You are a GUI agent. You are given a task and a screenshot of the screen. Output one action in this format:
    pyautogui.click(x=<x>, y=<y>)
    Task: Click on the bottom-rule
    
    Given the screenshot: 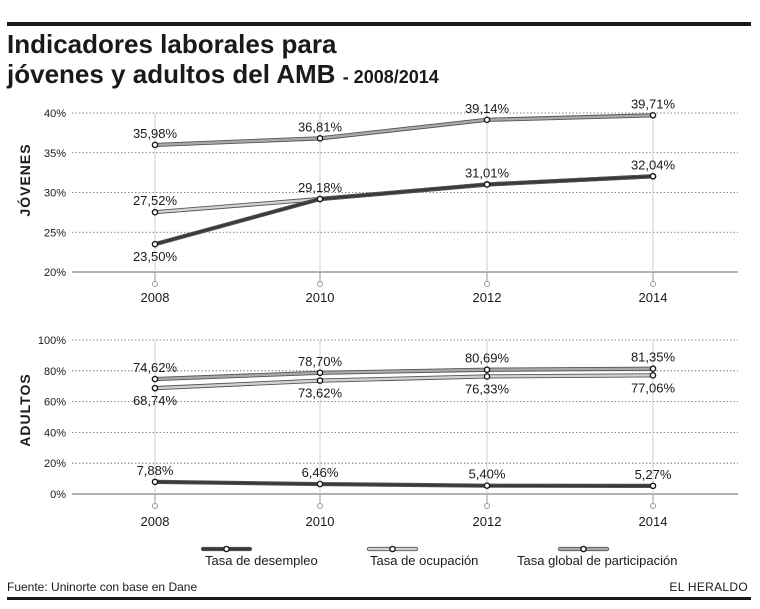 What is the action you would take?
    pyautogui.click(x=379, y=598)
    